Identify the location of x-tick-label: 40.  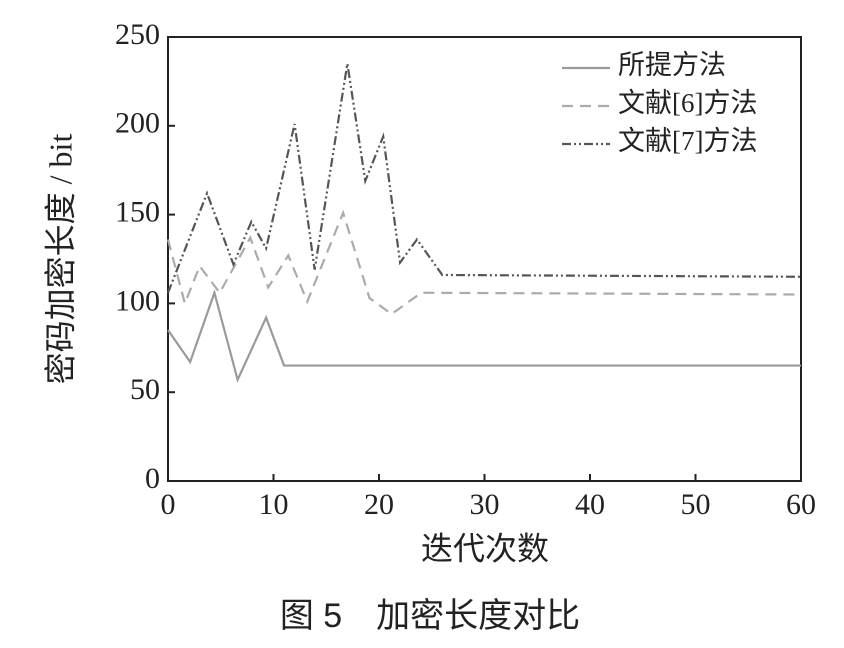
(590, 504).